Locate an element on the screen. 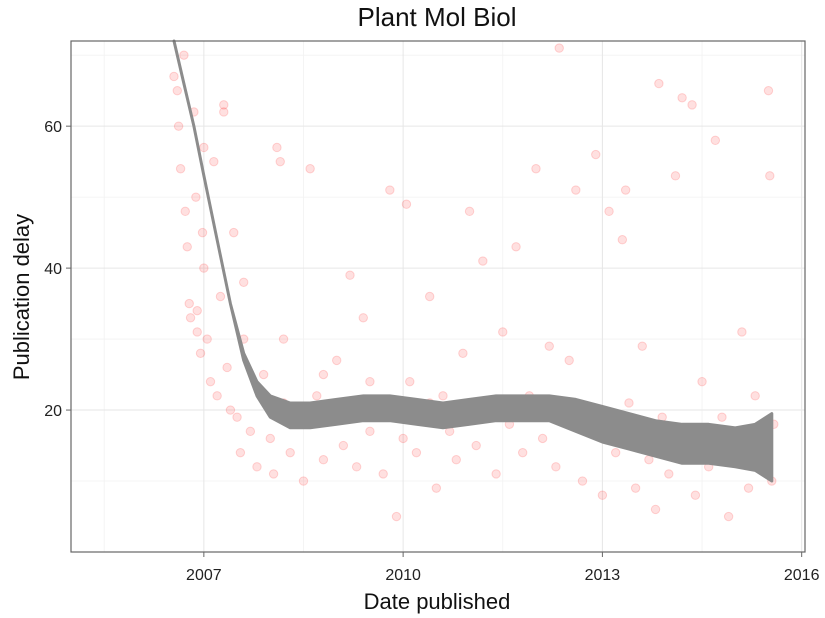 Image resolution: width=825 pixels, height=618 pixels. y-tick-label: 40 is located at coordinates (53, 269).